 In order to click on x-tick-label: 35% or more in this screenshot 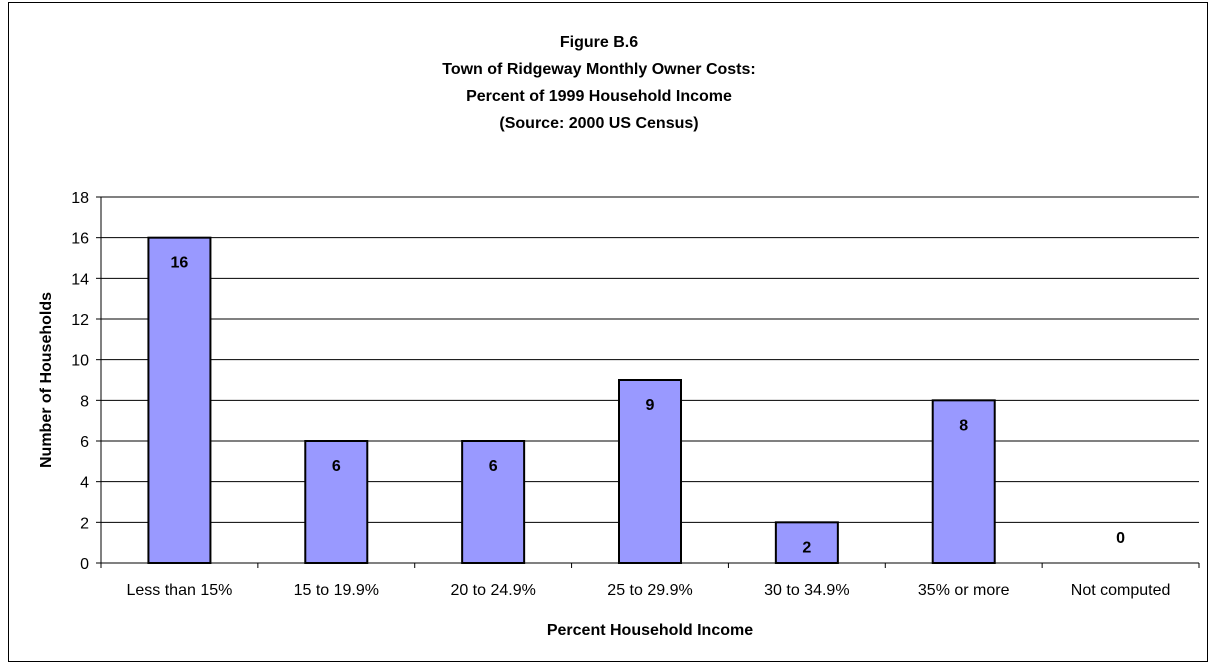, I will do `click(964, 590)`.